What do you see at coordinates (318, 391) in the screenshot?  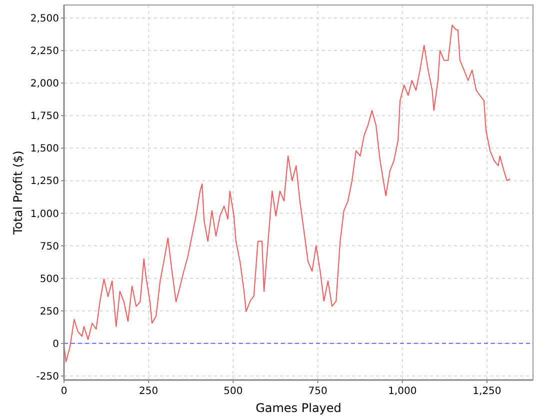 I see `x-tick-label: 750` at bounding box center [318, 391].